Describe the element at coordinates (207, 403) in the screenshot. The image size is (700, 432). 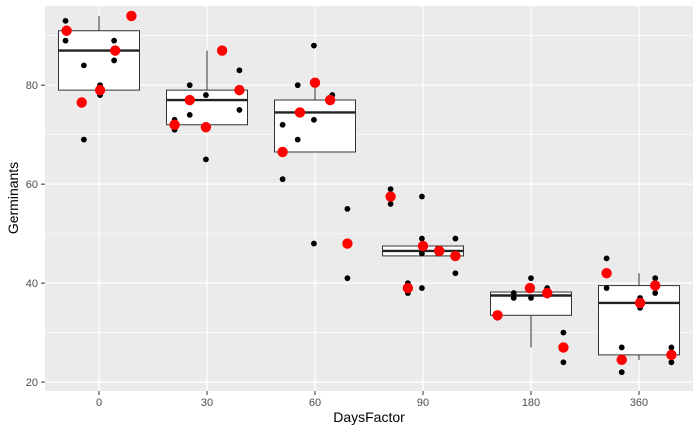
I see `x-tick-label: 30` at that location.